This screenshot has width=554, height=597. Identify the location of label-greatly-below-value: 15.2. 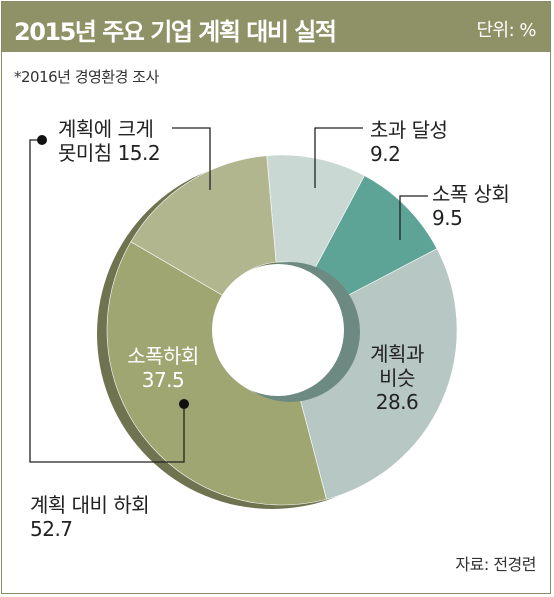
(139, 153).